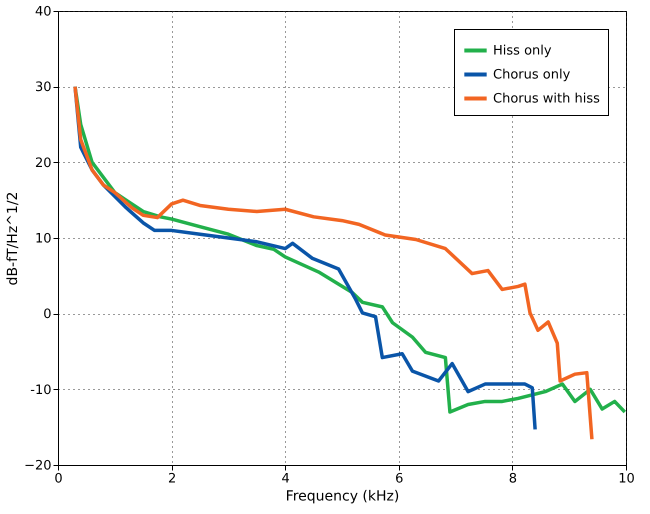  What do you see at coordinates (43, 239) in the screenshot?
I see `y-tick-label: 10` at bounding box center [43, 239].